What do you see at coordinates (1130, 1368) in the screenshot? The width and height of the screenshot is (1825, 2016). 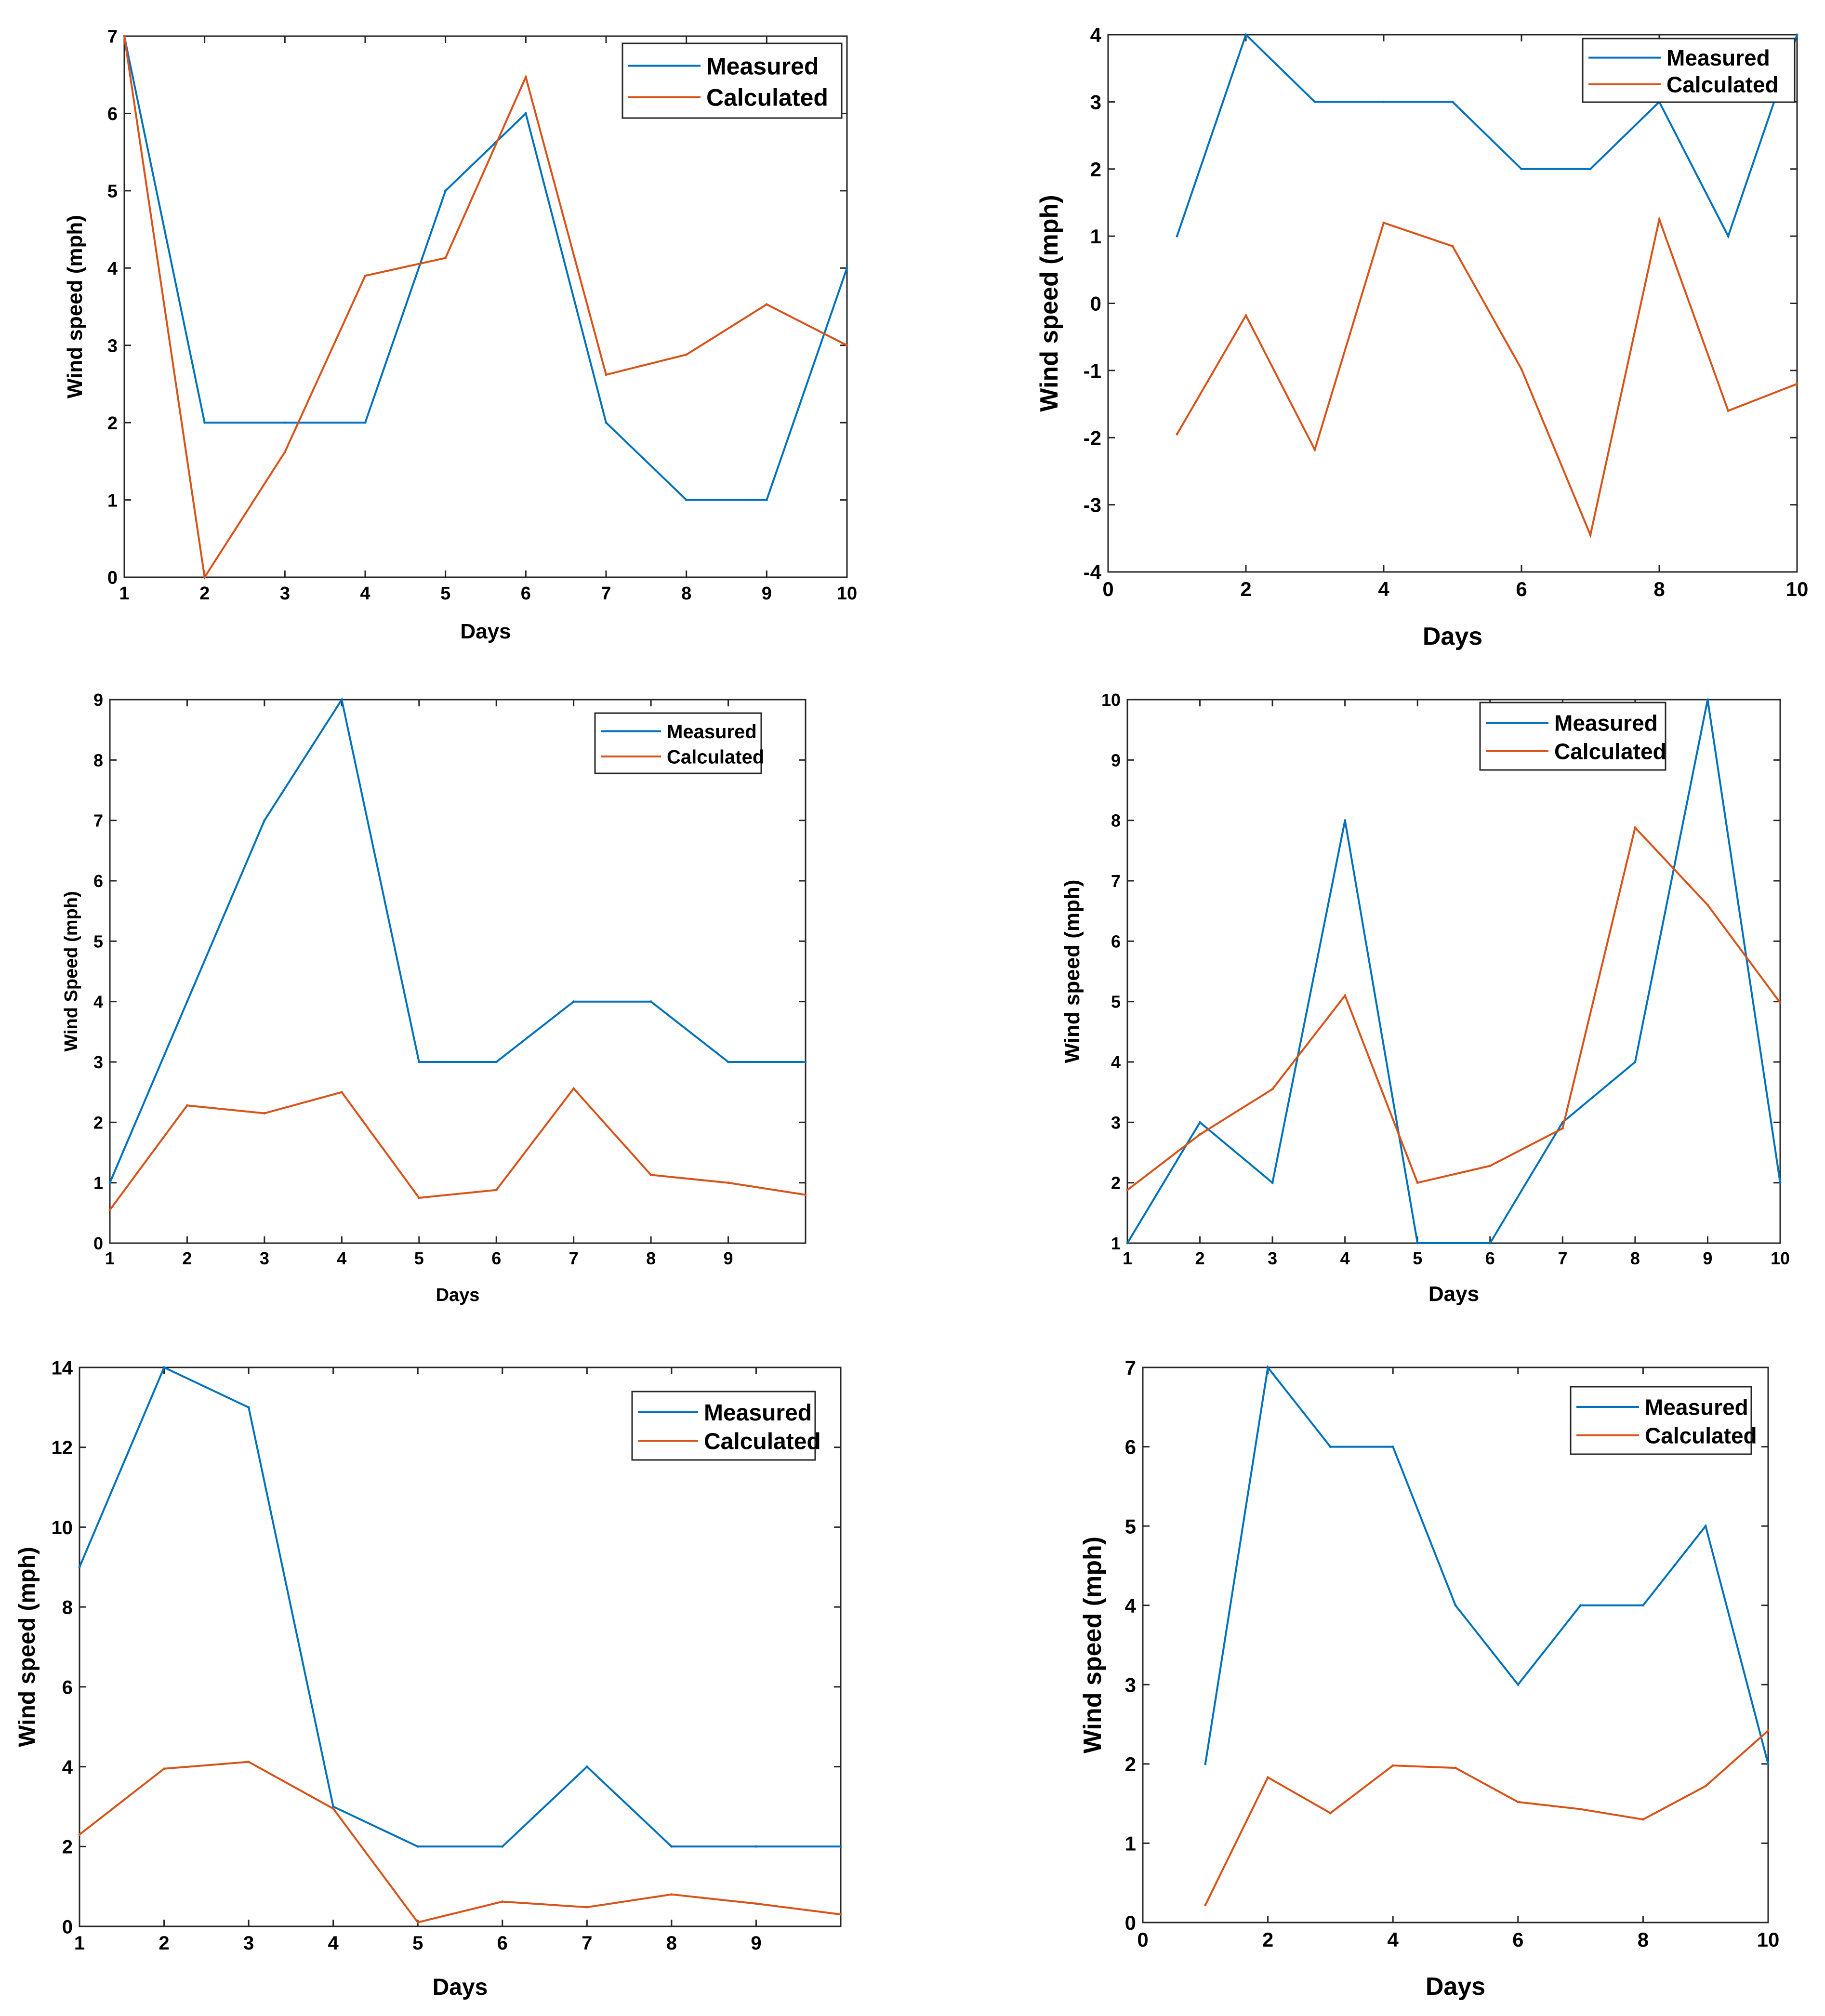 I see `y-tick-label: 7` at bounding box center [1130, 1368].